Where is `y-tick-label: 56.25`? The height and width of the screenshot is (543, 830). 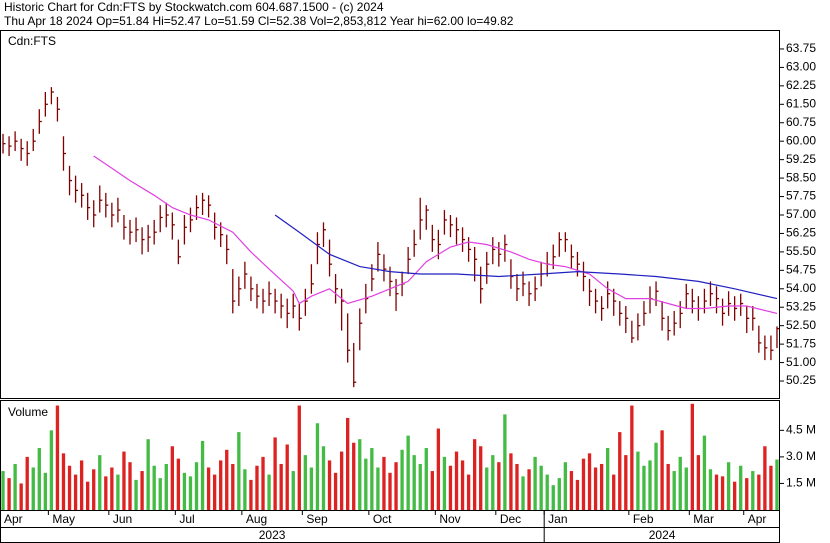
y-tick-label: 56.25 is located at coordinates (801, 233).